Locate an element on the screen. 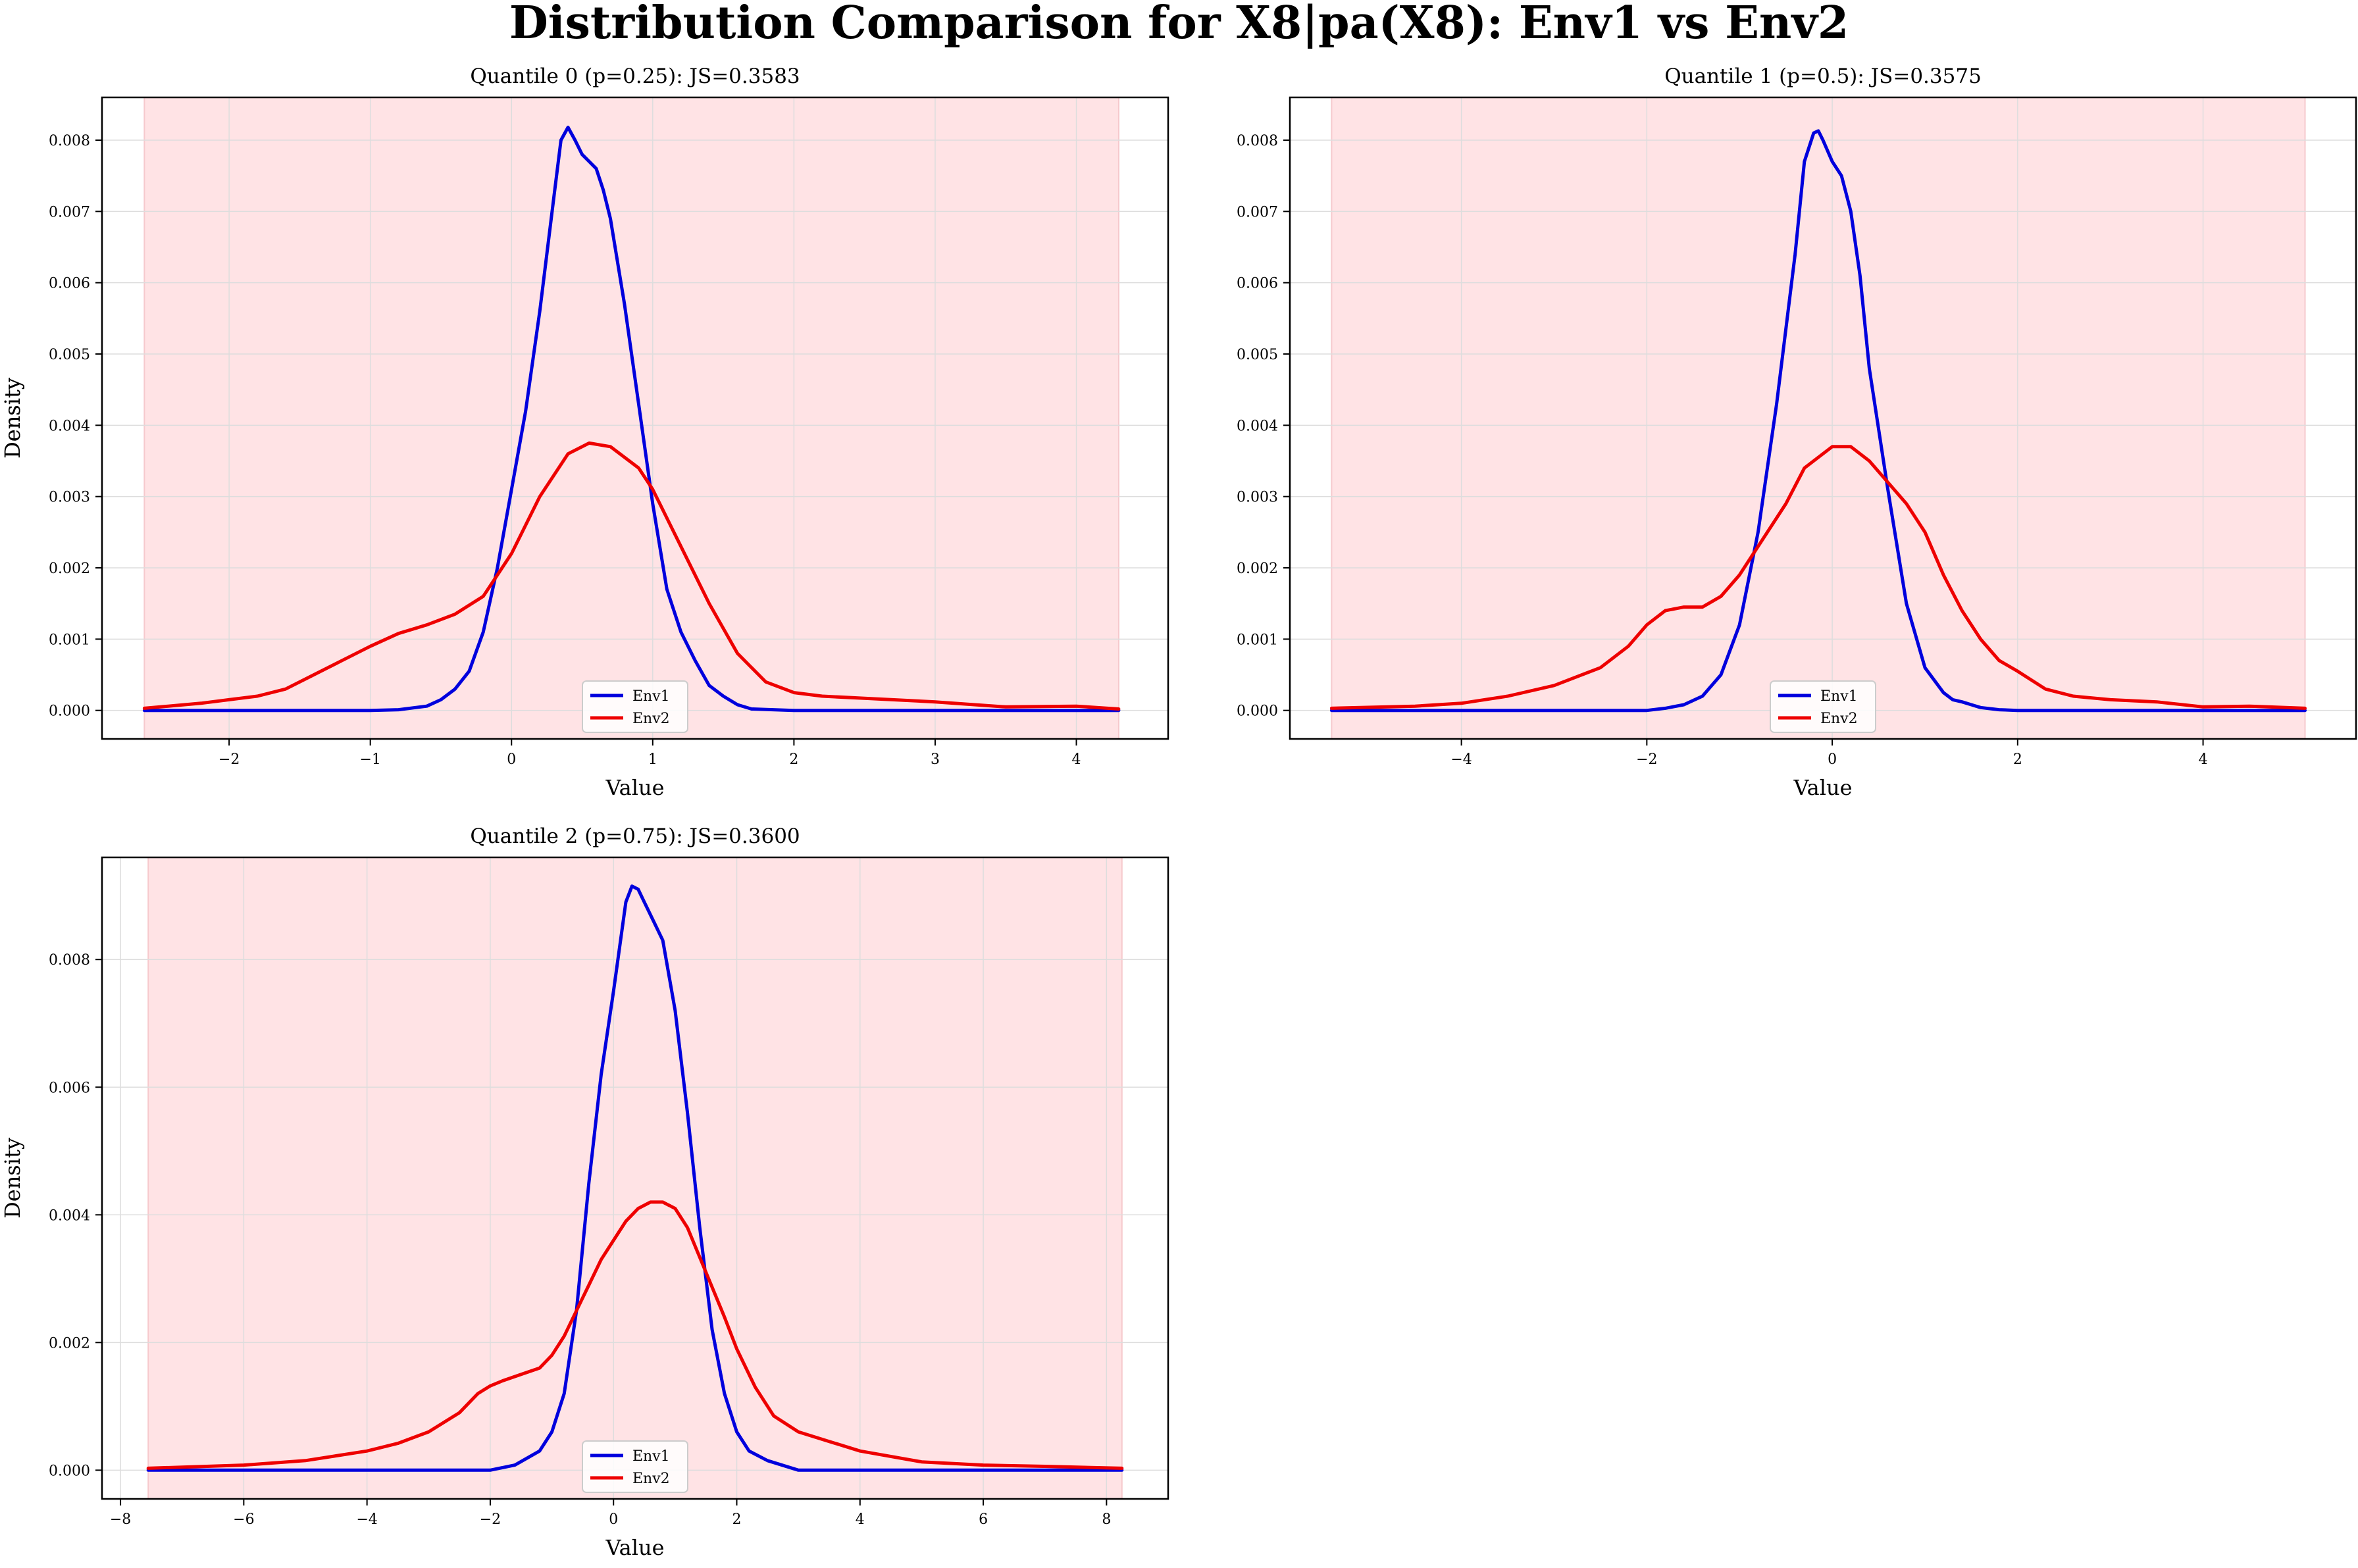 The width and height of the screenshot is (2358, 1568). panel-title: Quantile 2 (p=0.75): JS=0.3600 is located at coordinates (635, 836).